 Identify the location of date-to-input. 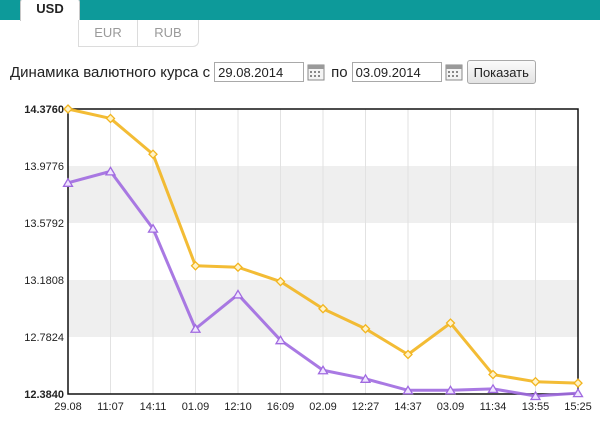
(396, 72).